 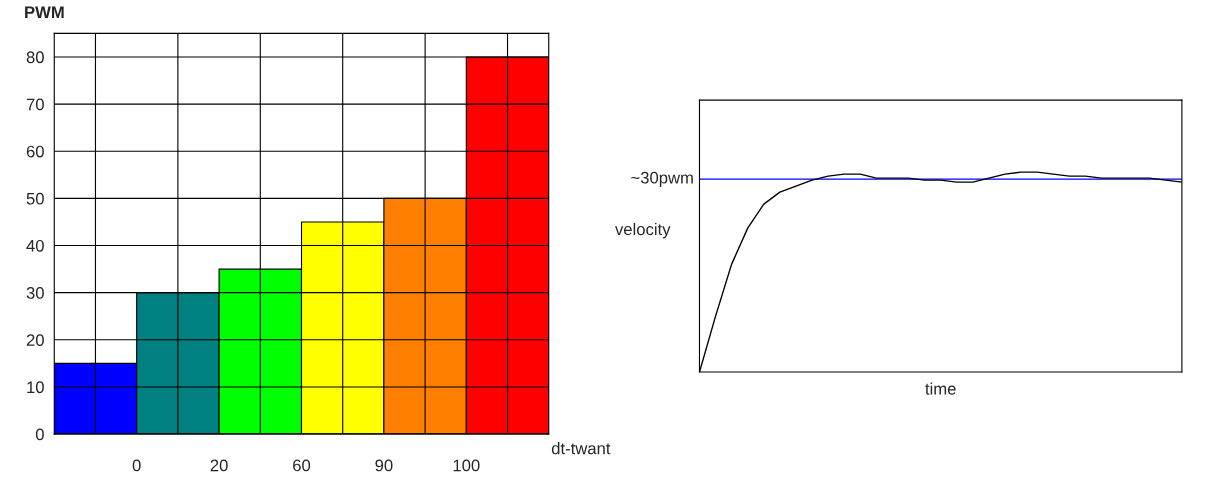 What do you see at coordinates (384, 465) in the screenshot?
I see `text: 90` at bounding box center [384, 465].